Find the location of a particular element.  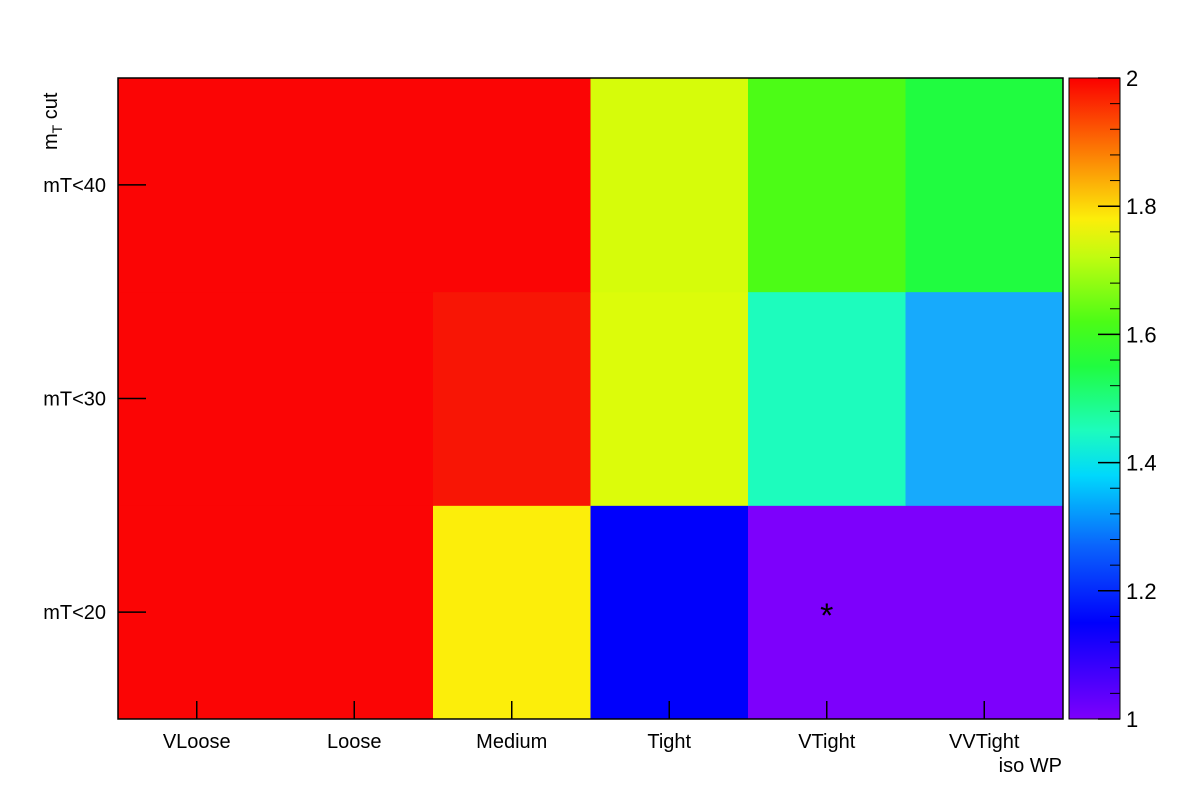

x-tick-label: Medium is located at coordinates (511, 742).